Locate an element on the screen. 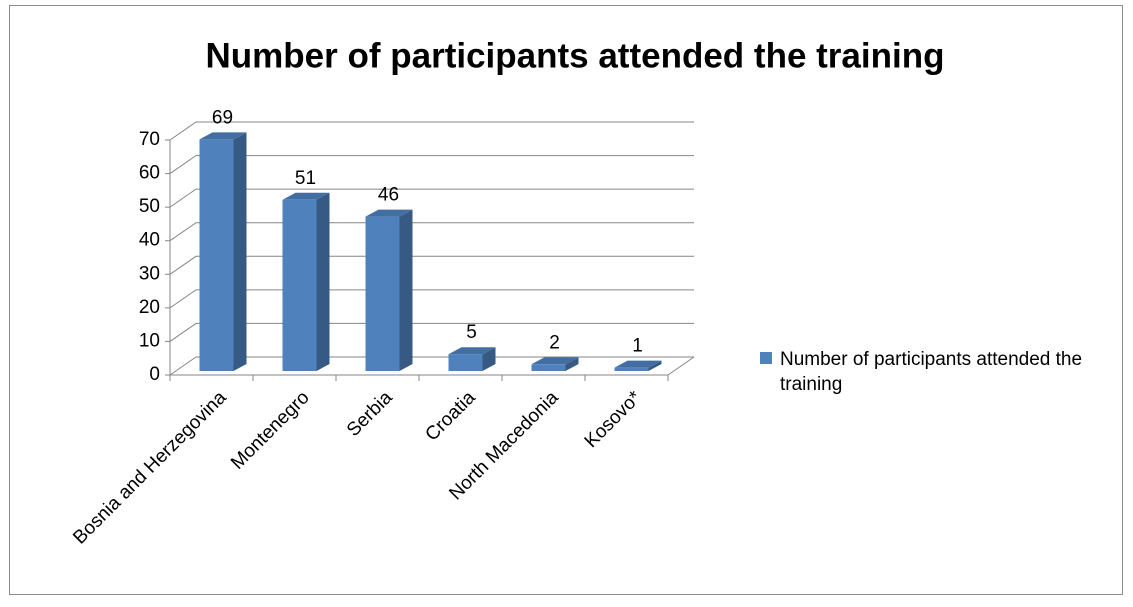 This screenshot has height=607, width=1133. y-tick-label: 40 is located at coordinates (149, 240).